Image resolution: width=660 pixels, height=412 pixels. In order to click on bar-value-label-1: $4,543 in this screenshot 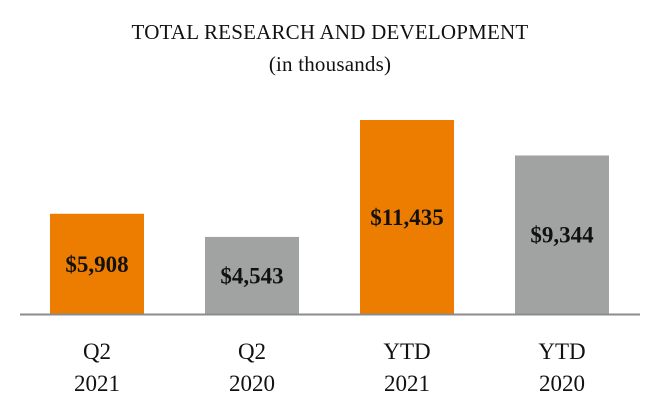, I will do `click(251, 275)`.